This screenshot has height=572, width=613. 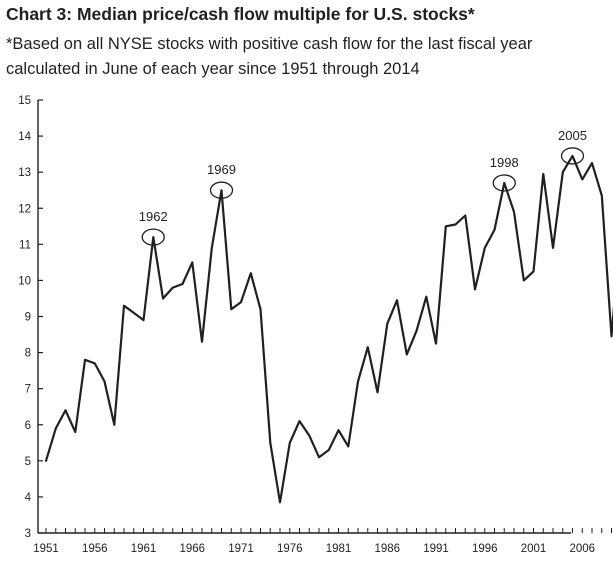 What do you see at coordinates (221, 190) in the screenshot?
I see `annotation-circle-1969` at bounding box center [221, 190].